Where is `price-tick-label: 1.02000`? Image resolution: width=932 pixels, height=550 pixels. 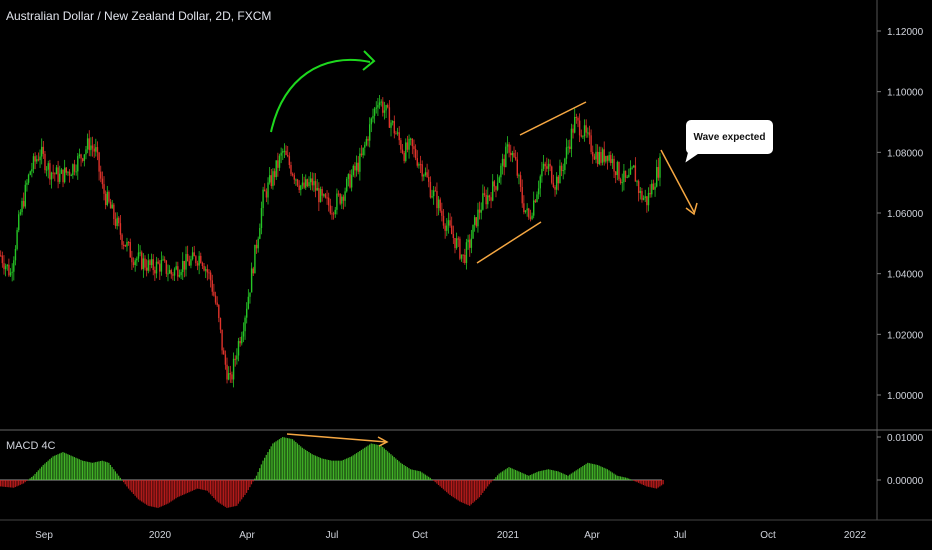
price-tick-label: 1.02000 is located at coordinates (905, 335).